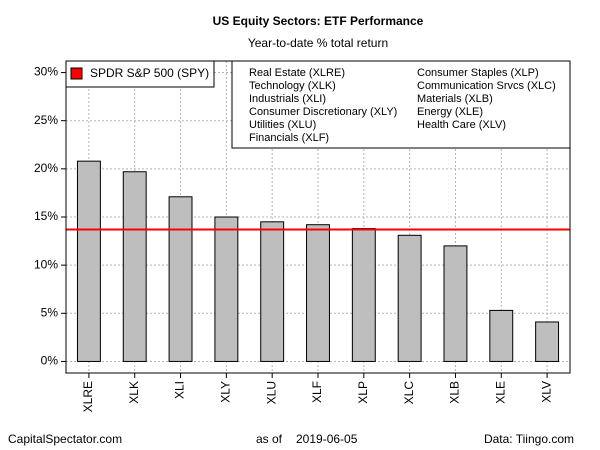 This screenshot has height=450, width=600. I want to click on x-tick-label: XLRE, so click(88, 396).